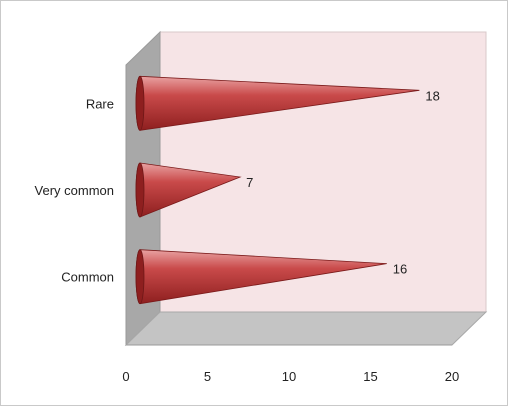  What do you see at coordinates (125, 376) in the screenshot?
I see `x-tick-label: 0` at bounding box center [125, 376].